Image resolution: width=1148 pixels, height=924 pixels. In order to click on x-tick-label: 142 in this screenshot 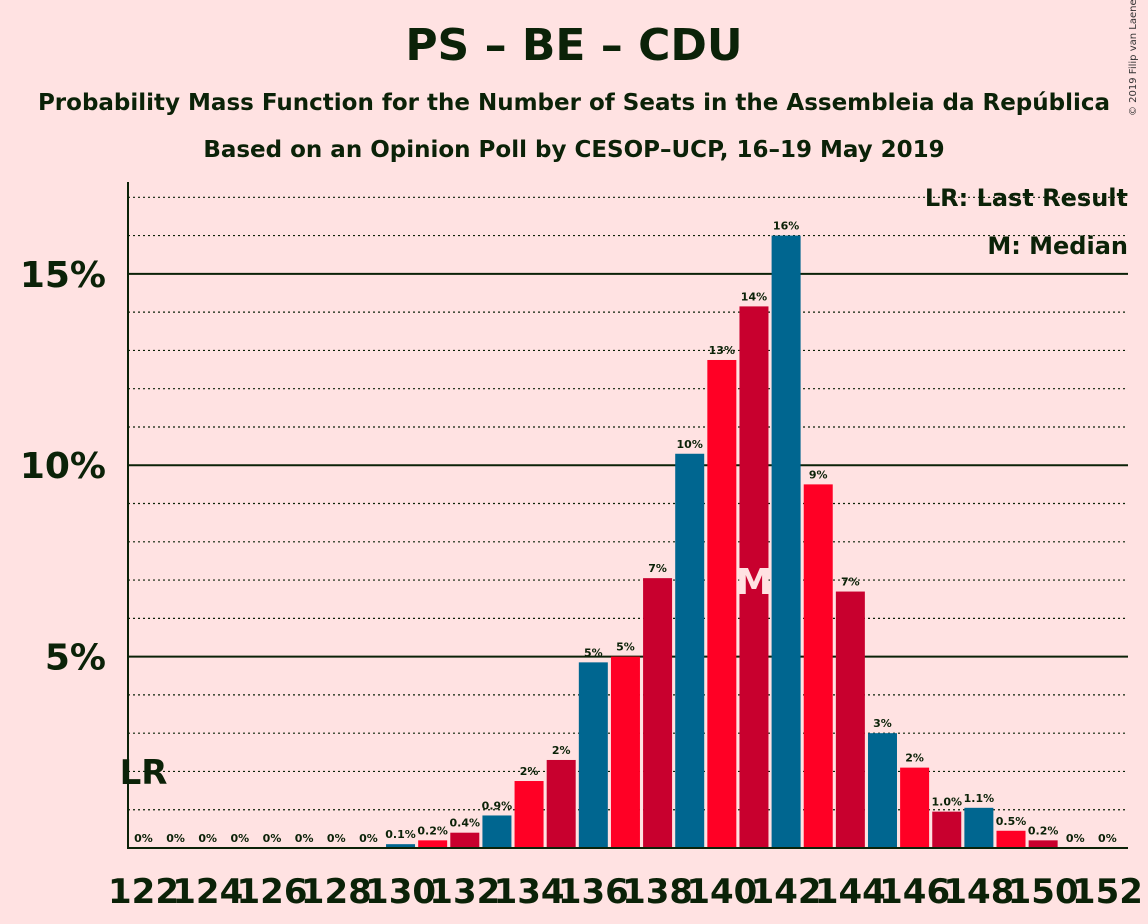, I will do `click(786, 892)`.